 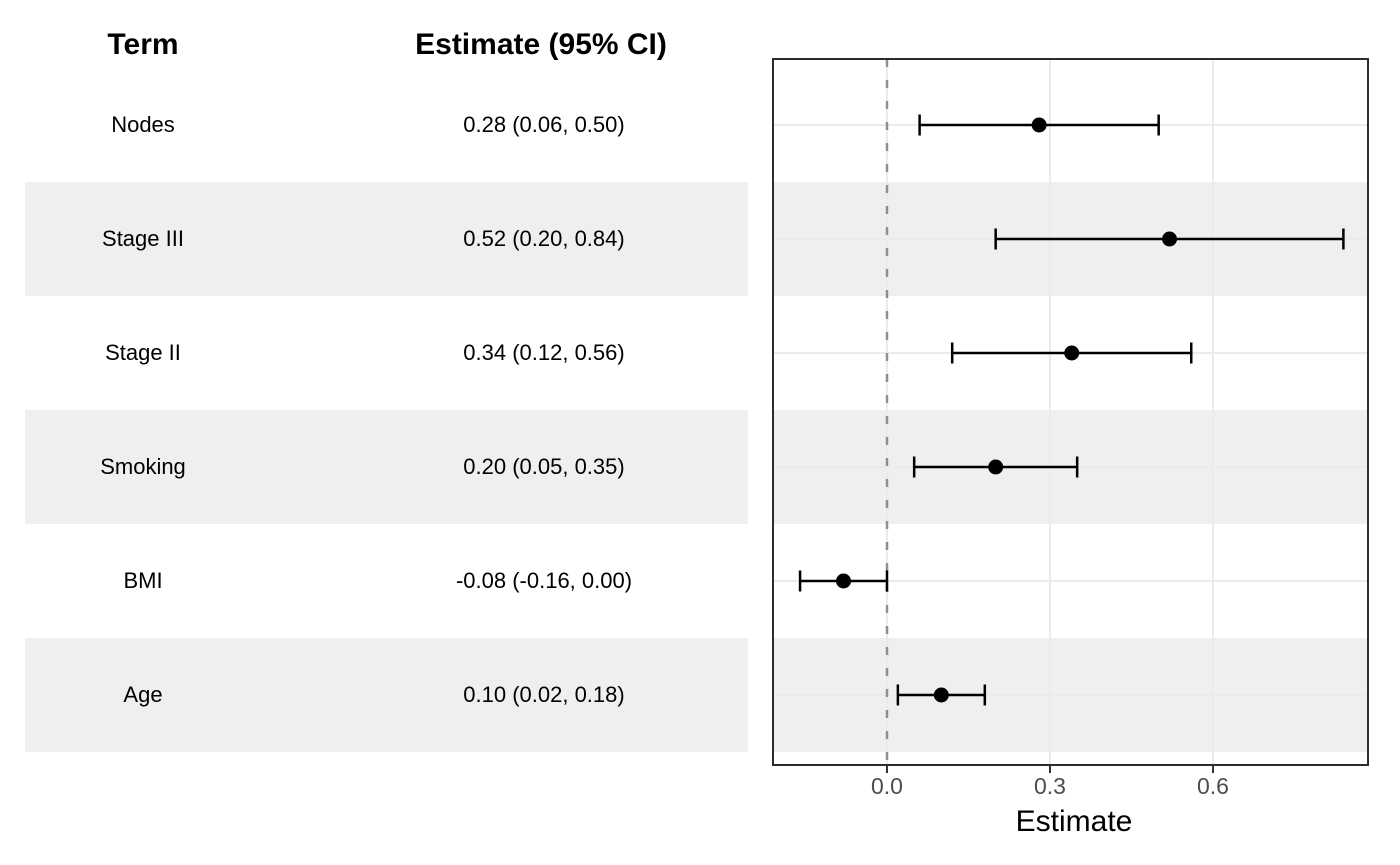 What do you see at coordinates (544, 124) in the screenshot?
I see `estimate-ci-cell: 0.28 (0.06, 0.50)` at bounding box center [544, 124].